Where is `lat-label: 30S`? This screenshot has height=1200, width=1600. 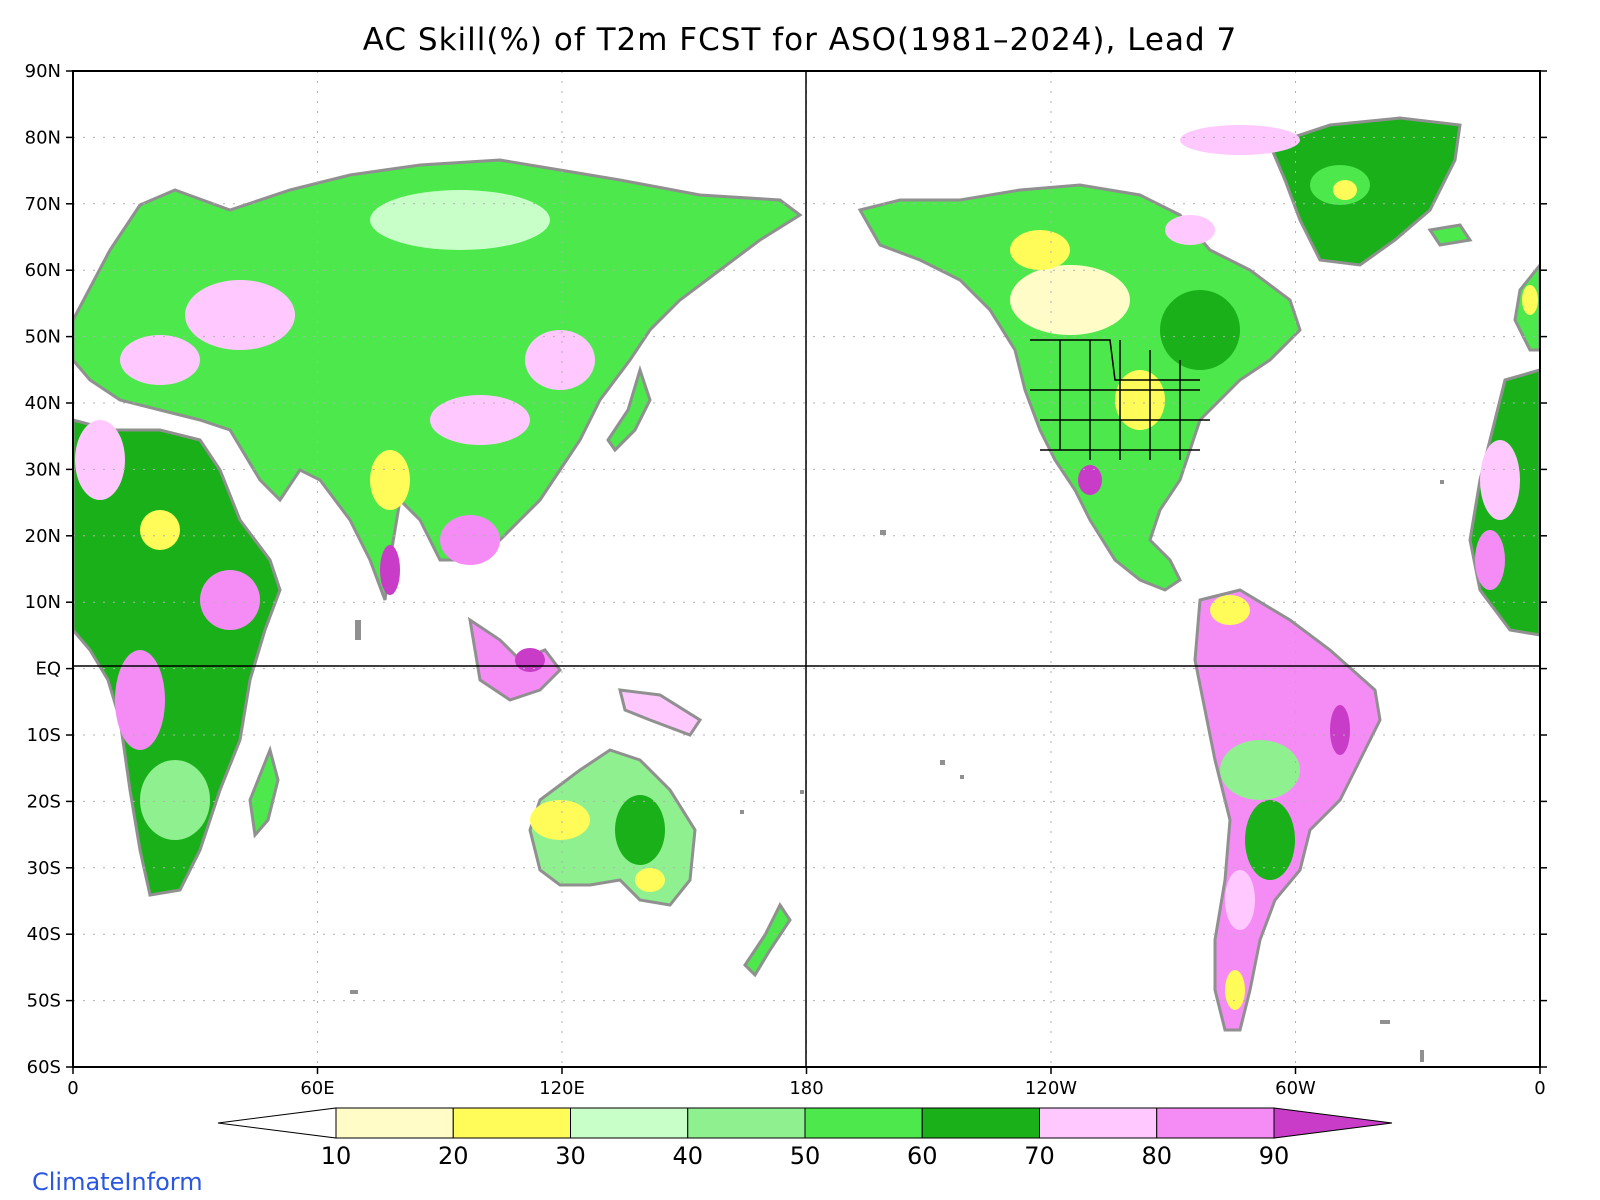
lat-label: 30S is located at coordinates (44, 868).